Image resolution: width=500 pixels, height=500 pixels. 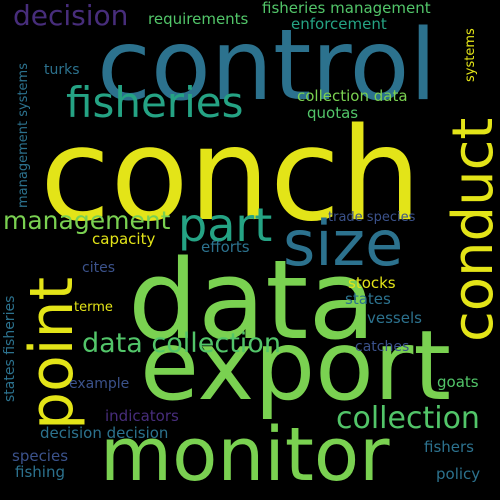 I want to click on word-states: states, so click(x=368, y=299).